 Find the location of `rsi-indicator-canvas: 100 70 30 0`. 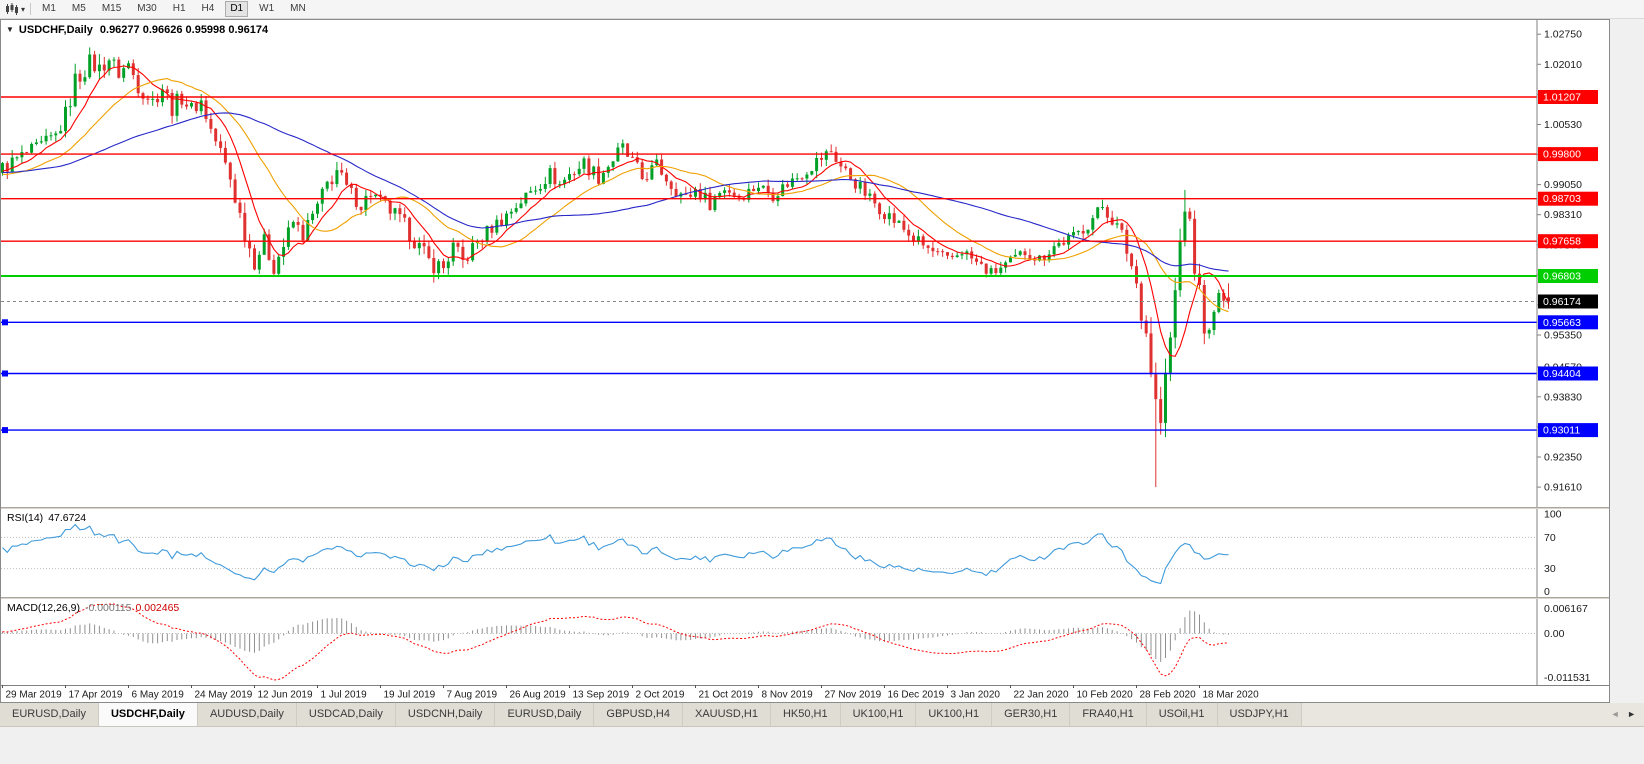

rsi-indicator-canvas: 100 70 30 0 is located at coordinates (805, 553).